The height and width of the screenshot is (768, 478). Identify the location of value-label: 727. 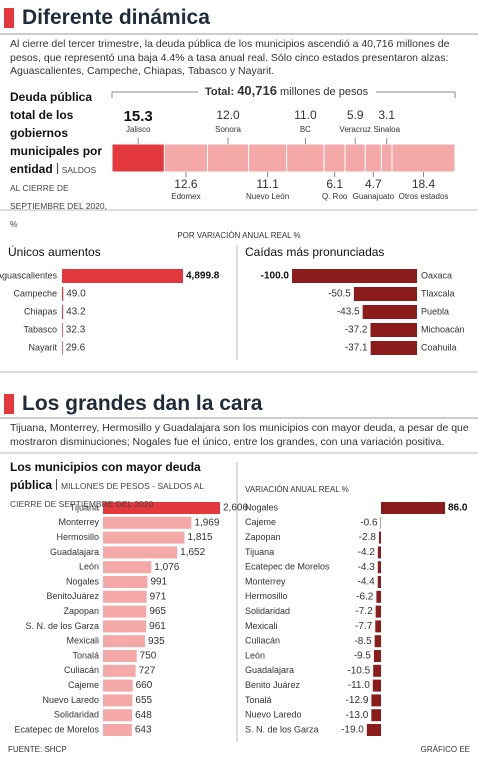
(147, 670).